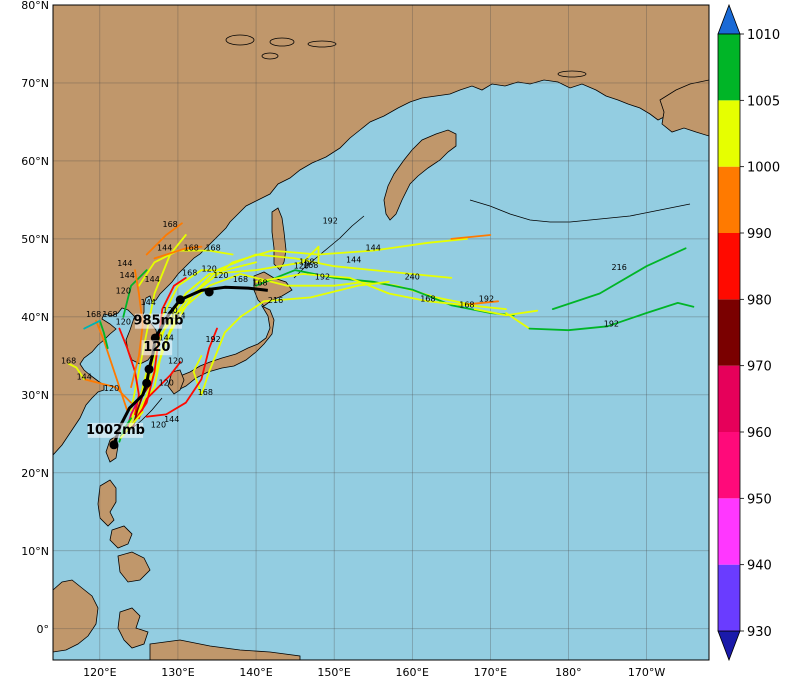  Describe the element at coordinates (35, 551) in the screenshot. I see `lat-tick-label: 10°N` at that location.